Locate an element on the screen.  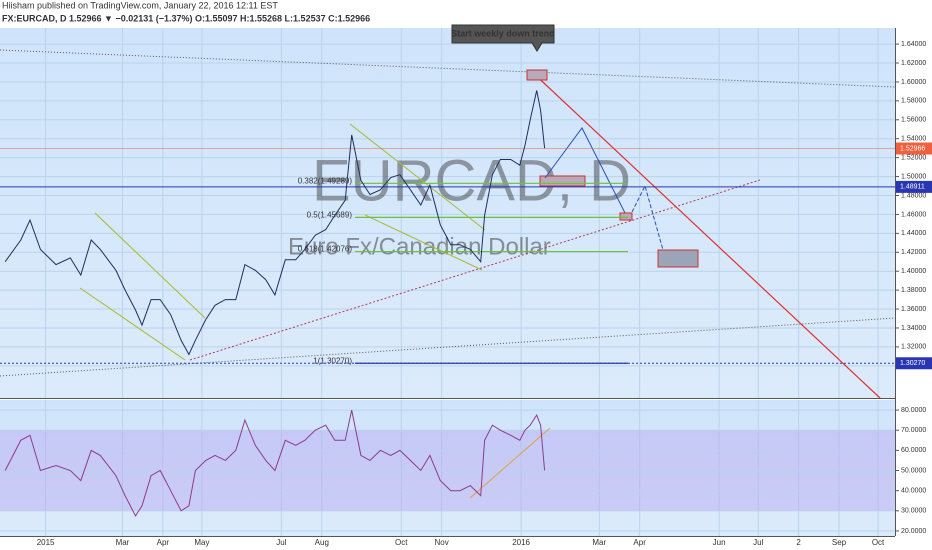
y-tick-label: 1.34000 is located at coordinates (913, 328).